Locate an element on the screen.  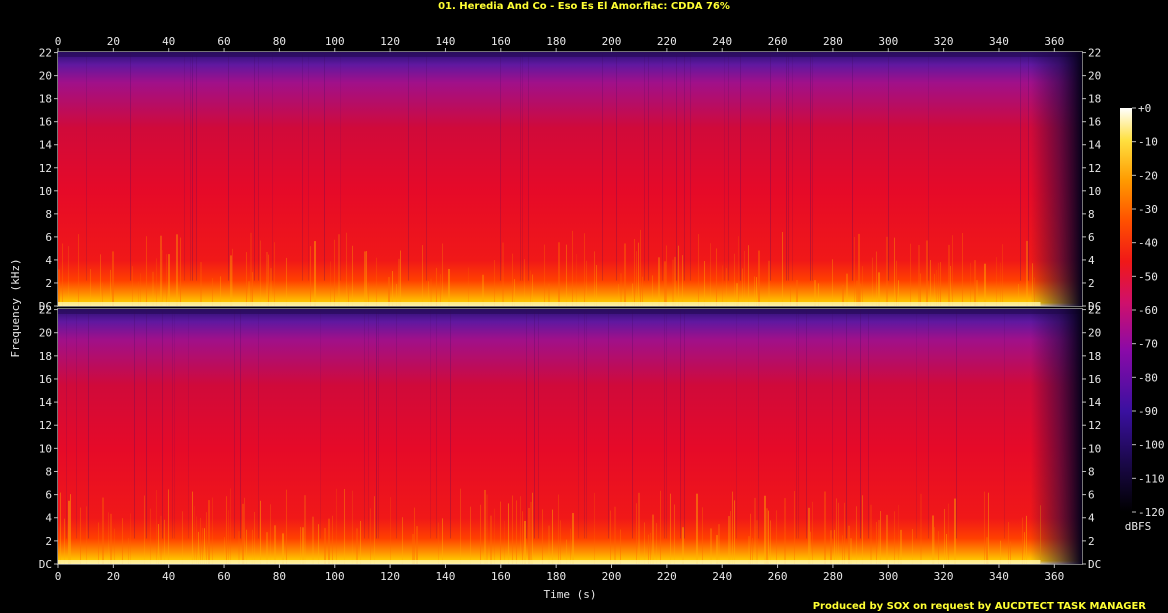
x-tick-label-bottom: 20 is located at coordinates (113, 576).